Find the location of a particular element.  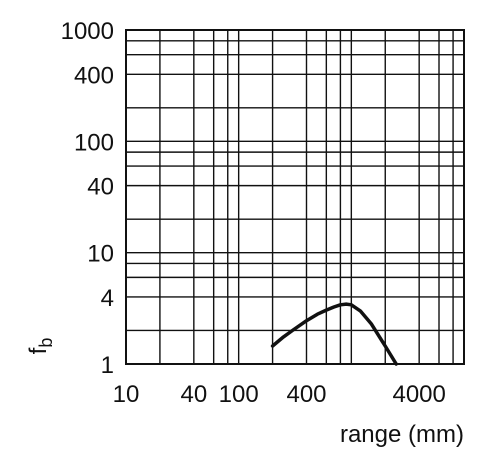

y-axis-label-subscript: b is located at coordinates (46, 343).